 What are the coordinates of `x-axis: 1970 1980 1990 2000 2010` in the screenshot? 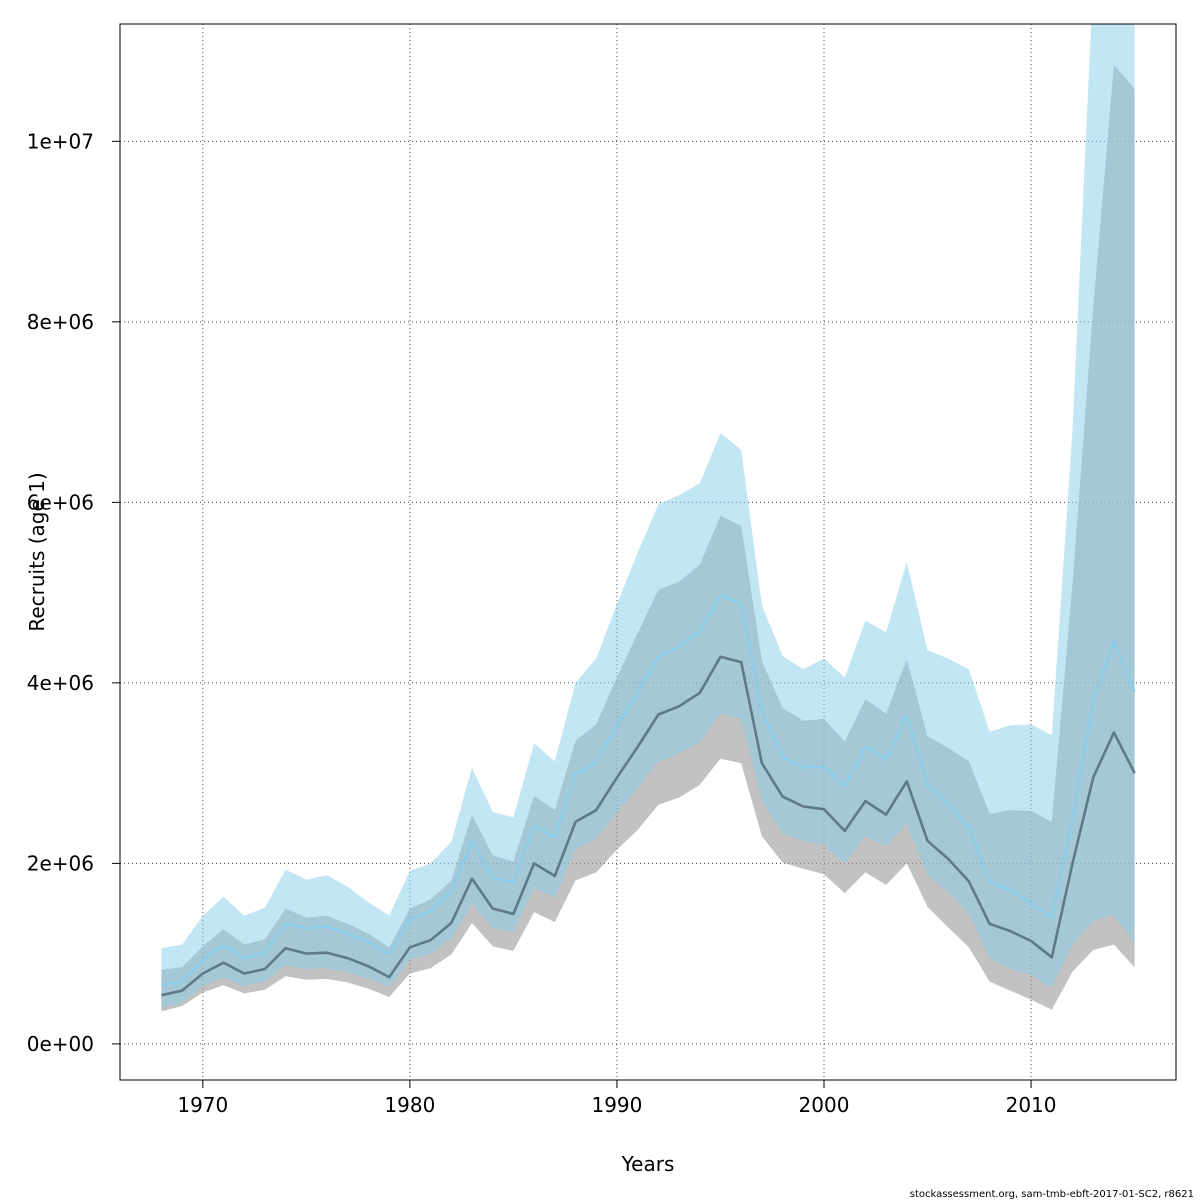 It's located at (617, 1098).